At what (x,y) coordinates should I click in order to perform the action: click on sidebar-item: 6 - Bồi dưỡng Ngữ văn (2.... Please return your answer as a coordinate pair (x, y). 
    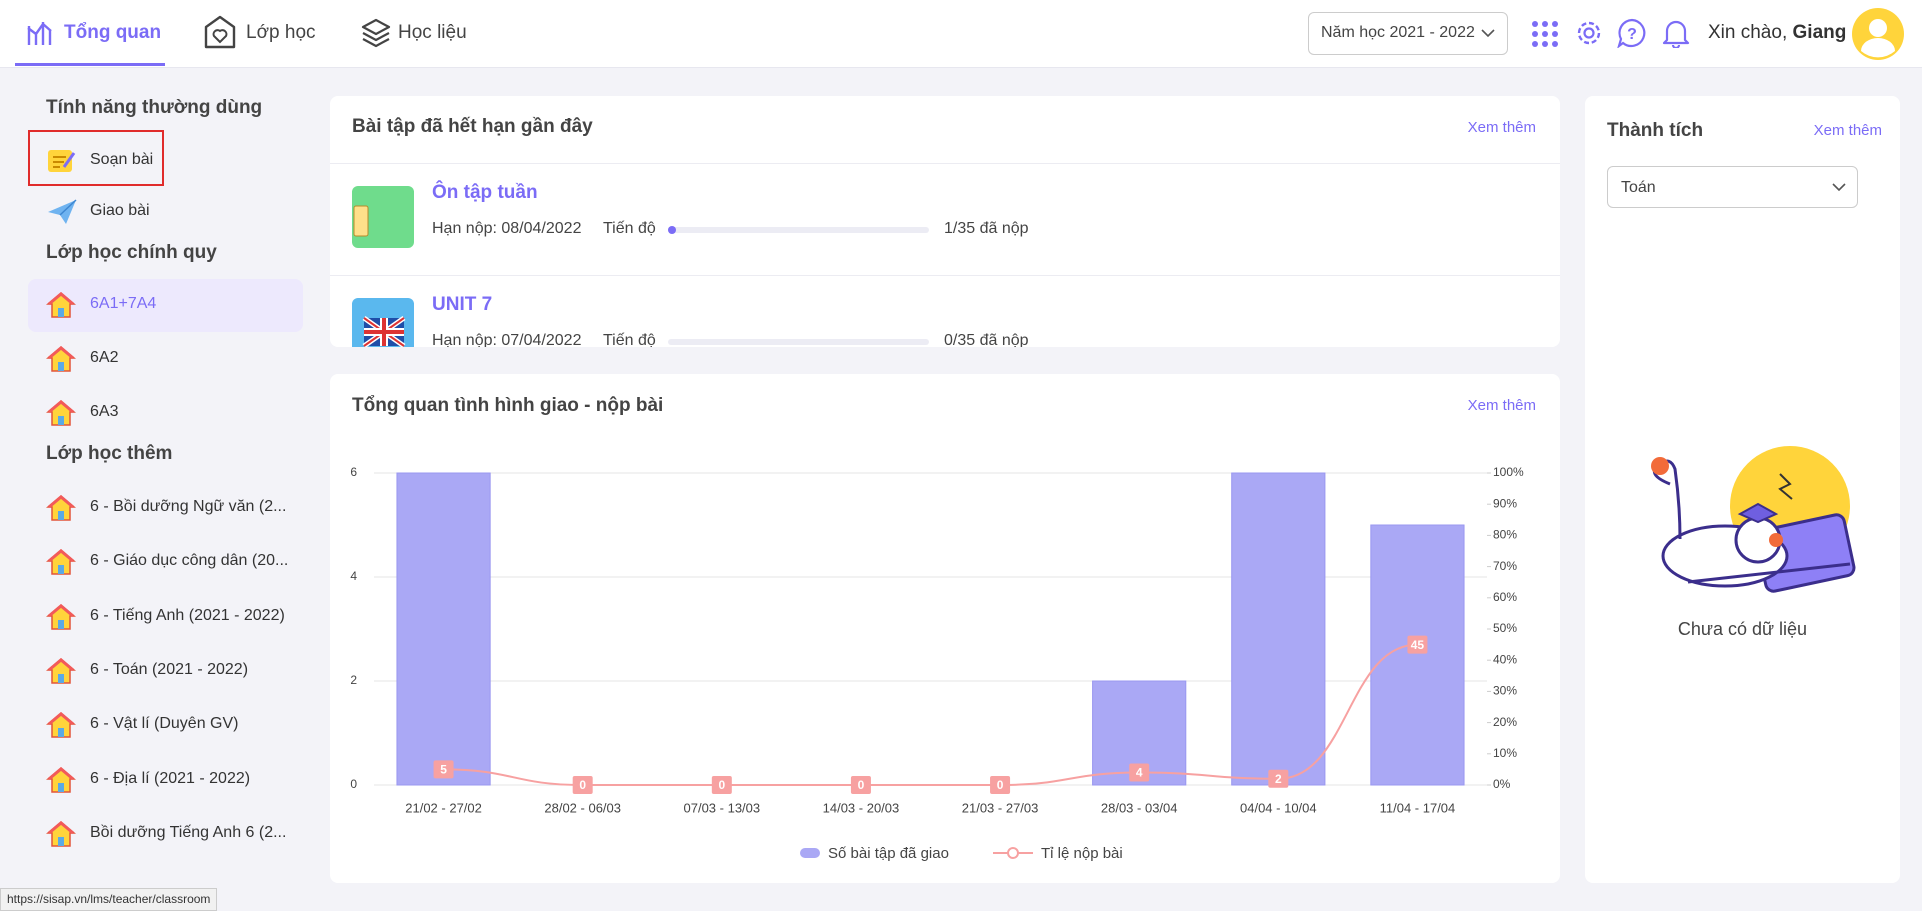
    Looking at the image, I should click on (188, 506).